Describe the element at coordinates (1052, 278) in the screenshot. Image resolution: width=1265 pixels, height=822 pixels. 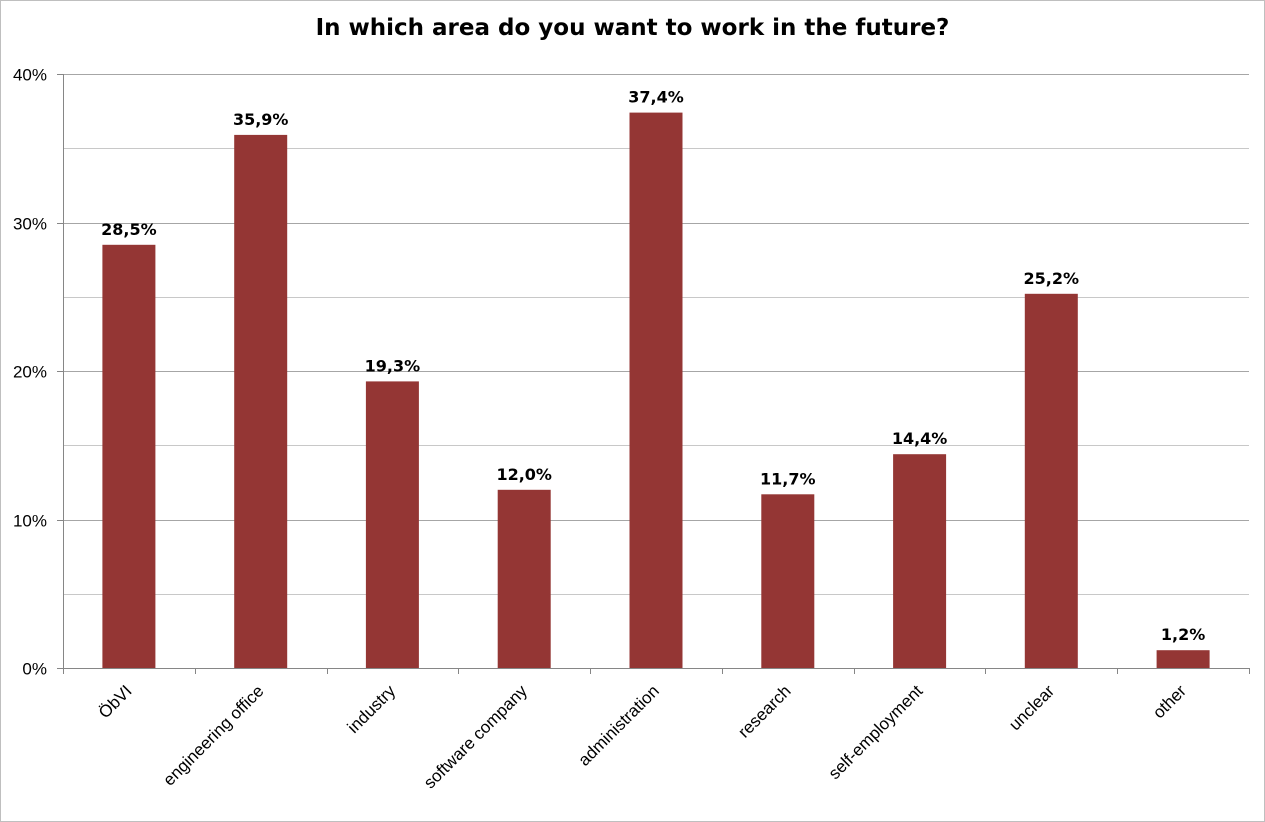
I see `data-label: 25,2%` at that location.